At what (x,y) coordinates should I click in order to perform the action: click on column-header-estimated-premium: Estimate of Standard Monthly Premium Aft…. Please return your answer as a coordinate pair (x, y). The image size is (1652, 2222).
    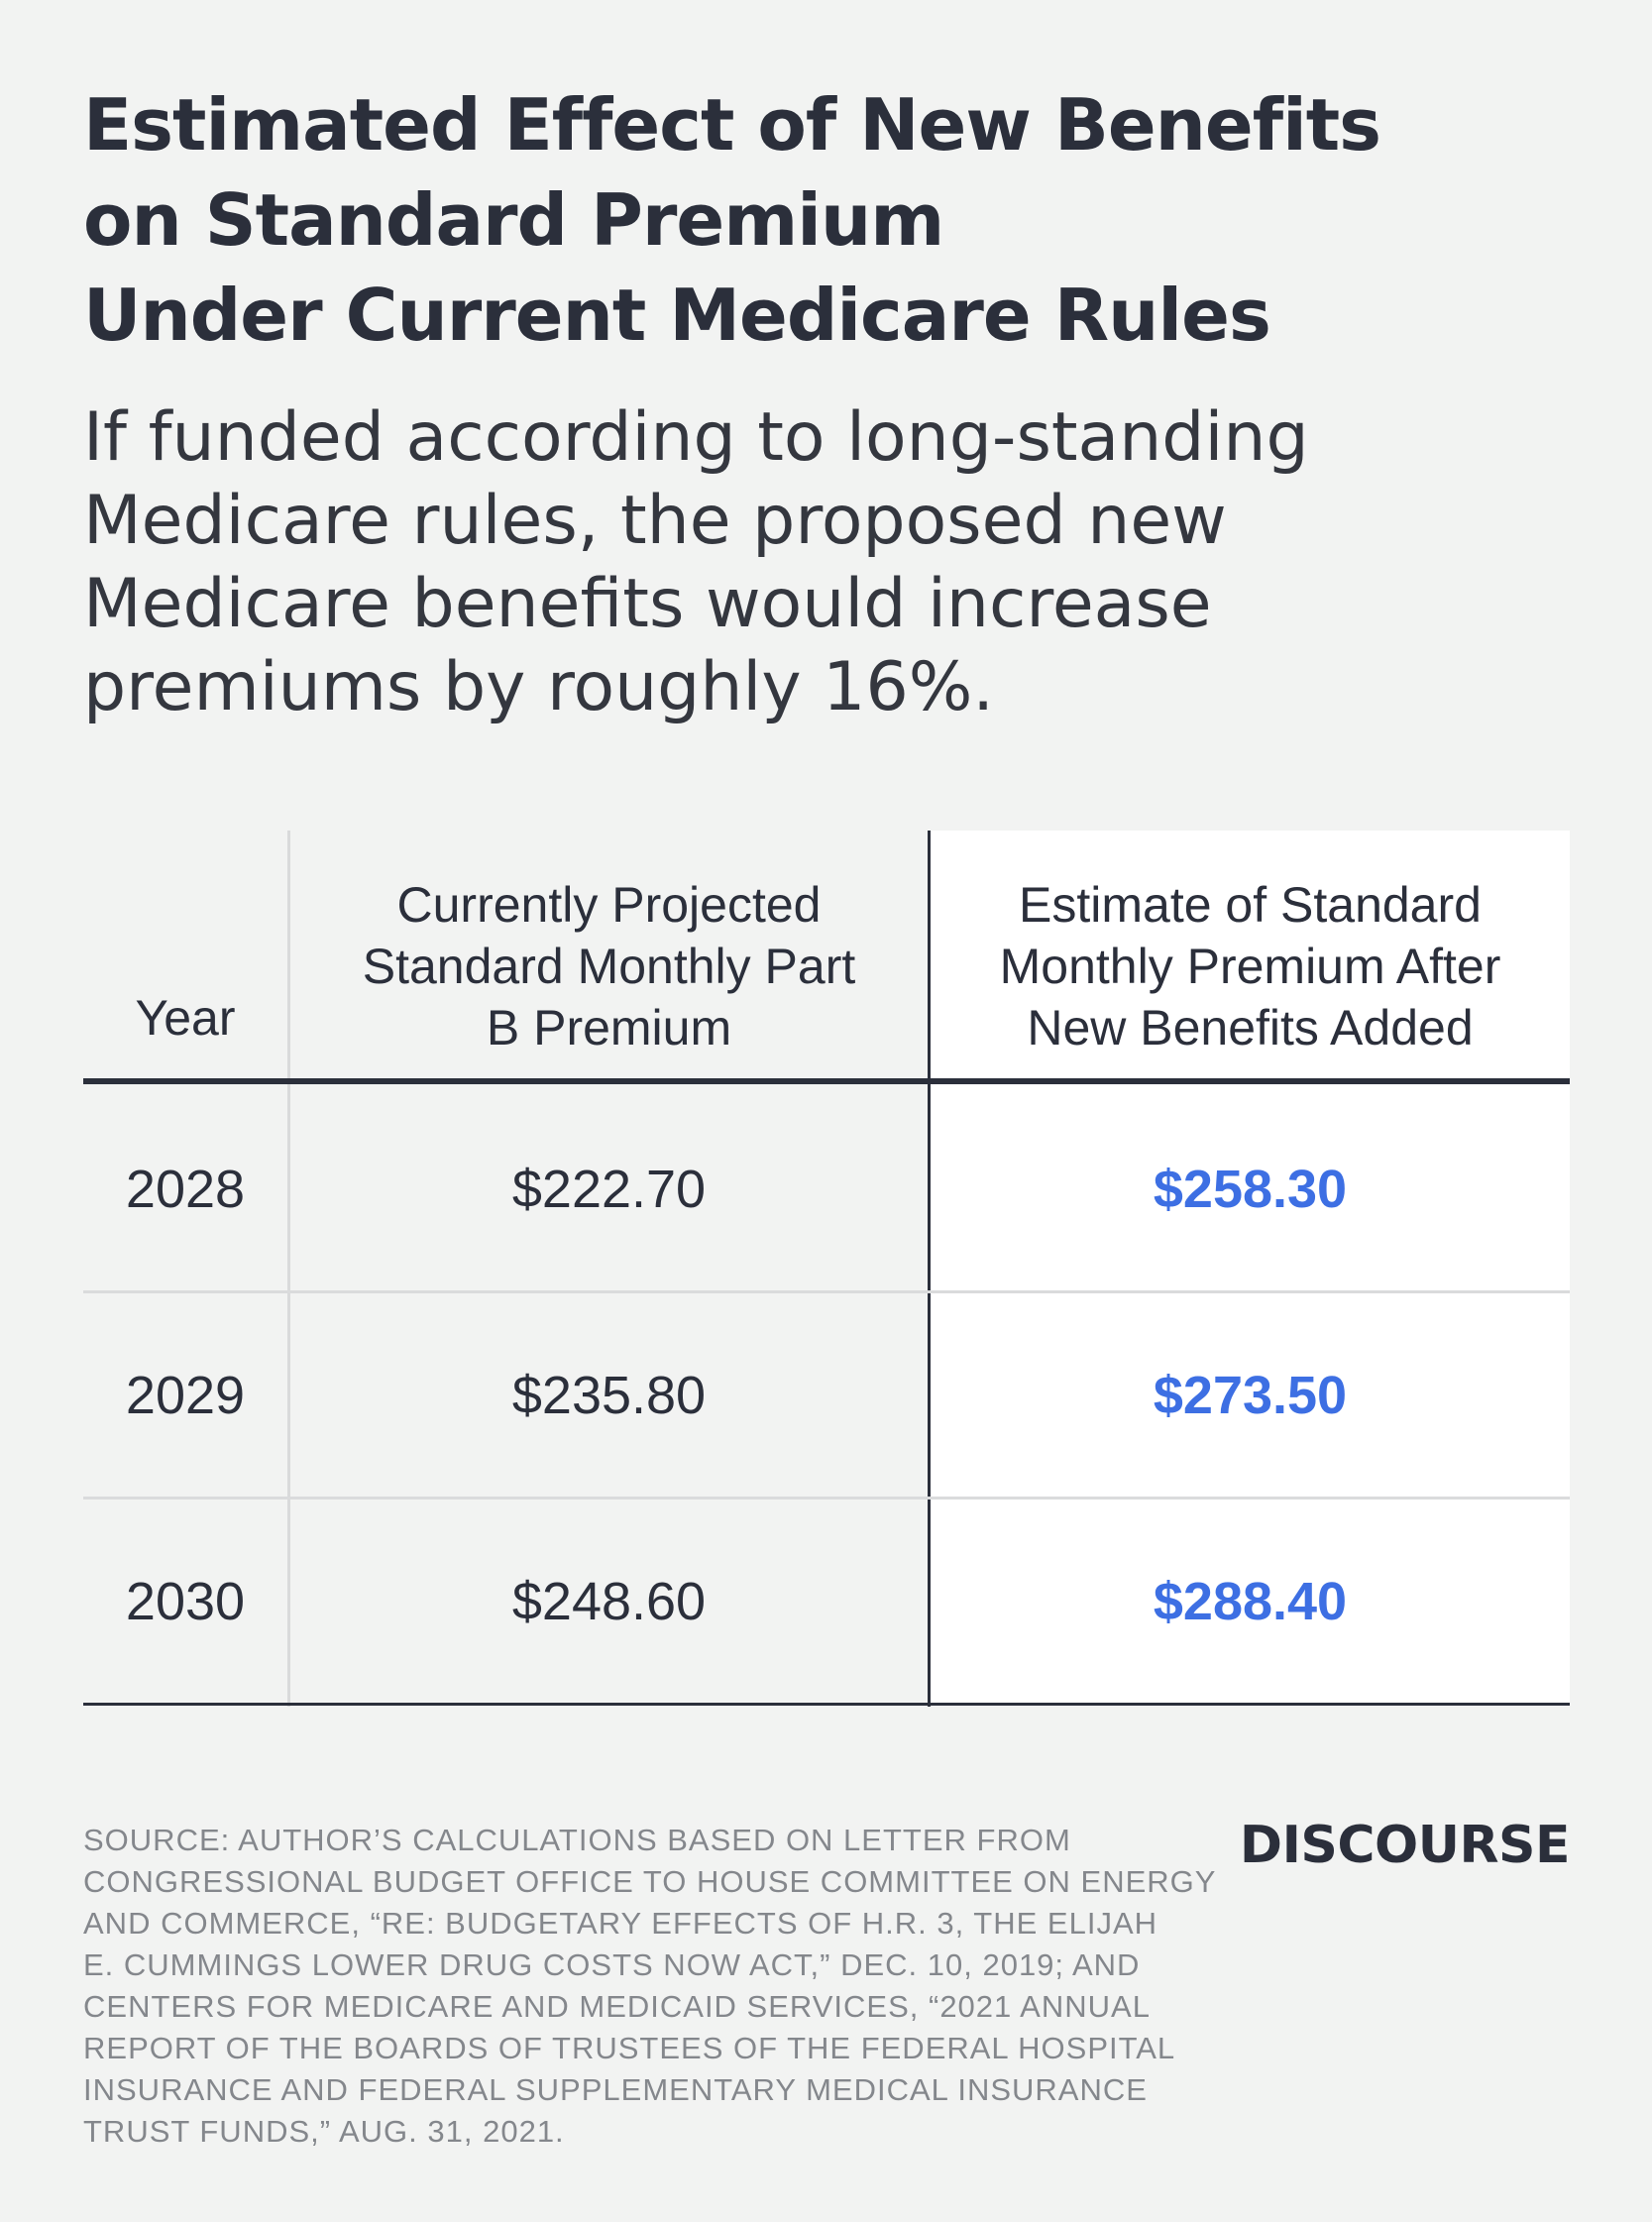
    Looking at the image, I should click on (1250, 964).